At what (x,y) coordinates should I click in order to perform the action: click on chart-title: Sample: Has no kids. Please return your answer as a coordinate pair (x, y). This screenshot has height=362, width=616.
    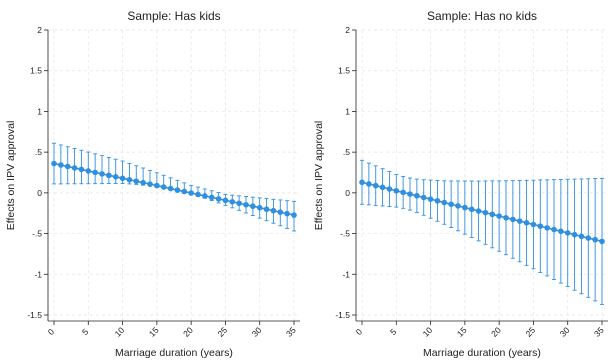
    Looking at the image, I should click on (482, 16).